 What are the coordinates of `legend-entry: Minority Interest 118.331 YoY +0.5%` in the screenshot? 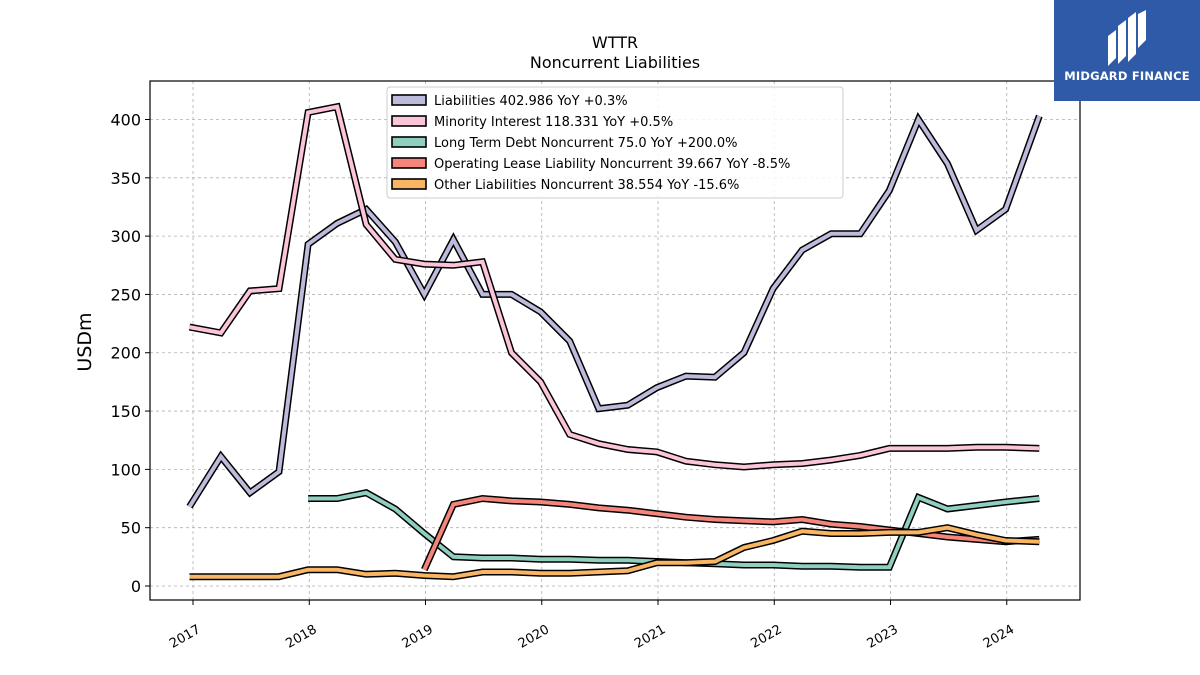 It's located at (553, 122).